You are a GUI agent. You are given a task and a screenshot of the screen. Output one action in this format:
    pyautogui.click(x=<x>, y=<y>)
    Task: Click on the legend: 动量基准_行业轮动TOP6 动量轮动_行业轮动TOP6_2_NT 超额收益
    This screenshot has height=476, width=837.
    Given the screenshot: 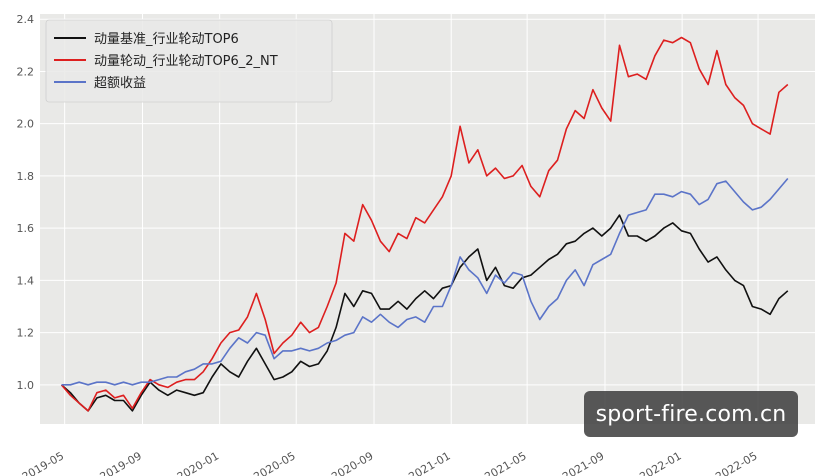 What is the action you would take?
    pyautogui.click(x=189, y=61)
    